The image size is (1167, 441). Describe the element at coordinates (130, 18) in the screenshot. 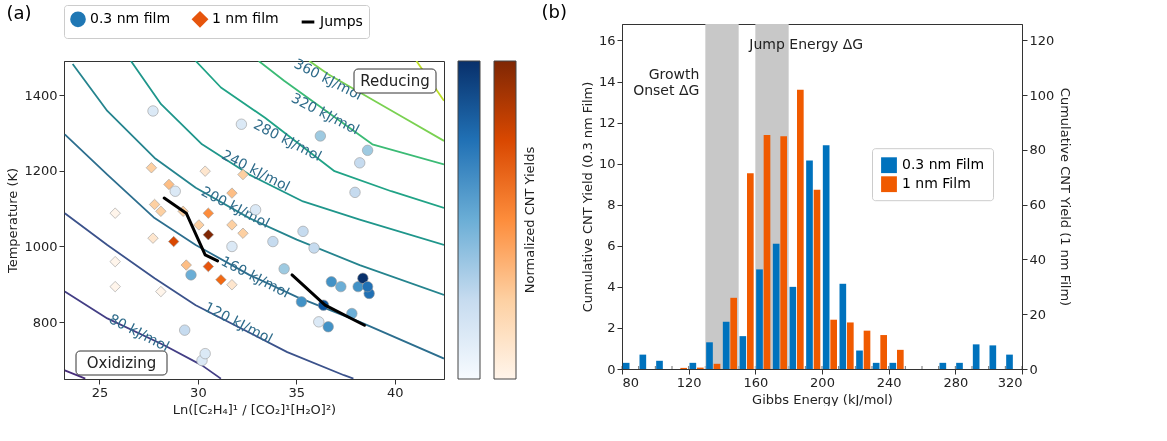

I see `legend-label: 0.3 nm film` at that location.